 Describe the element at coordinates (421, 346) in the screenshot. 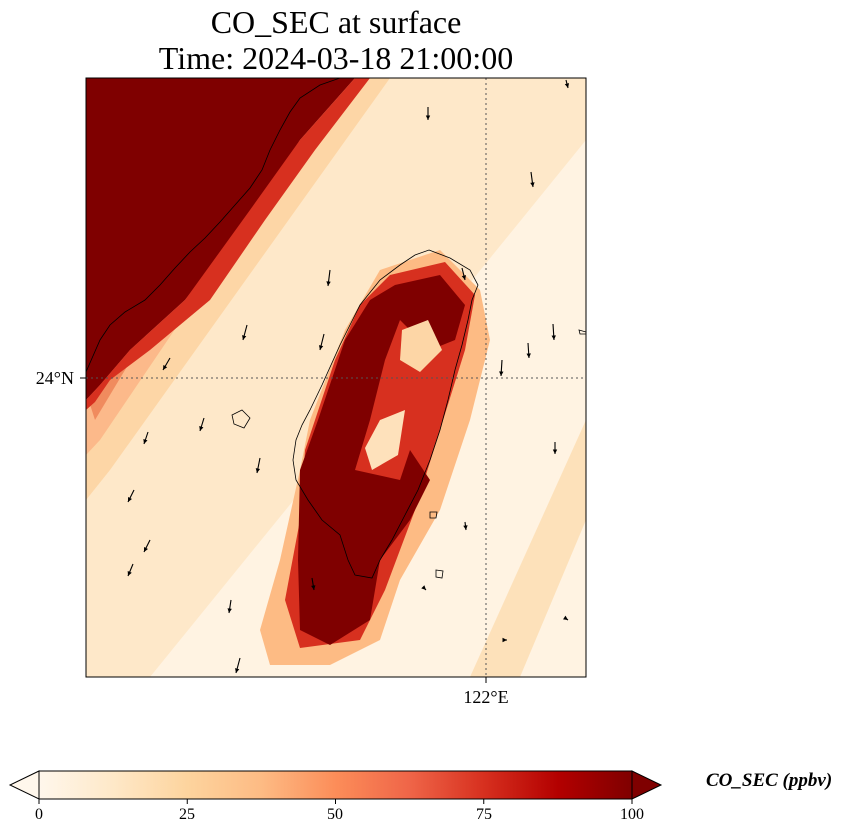

I see `taiwan-hole-north` at that location.